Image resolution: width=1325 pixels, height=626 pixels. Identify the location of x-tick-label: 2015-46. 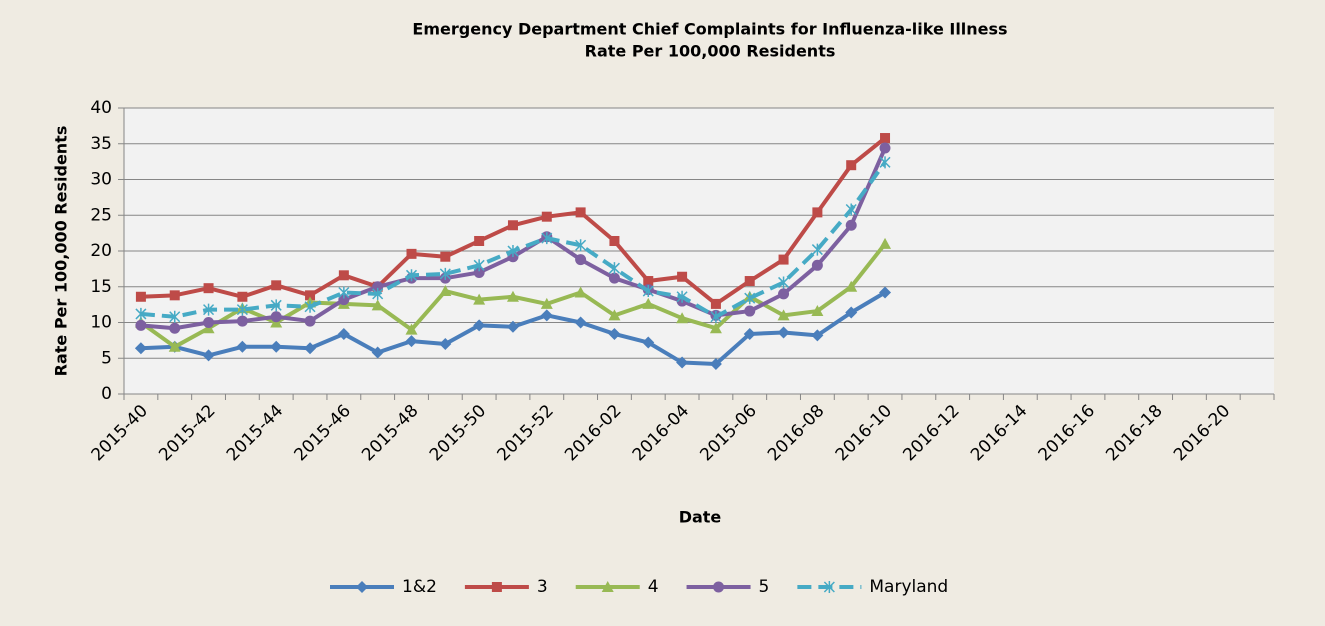
(323, 433).